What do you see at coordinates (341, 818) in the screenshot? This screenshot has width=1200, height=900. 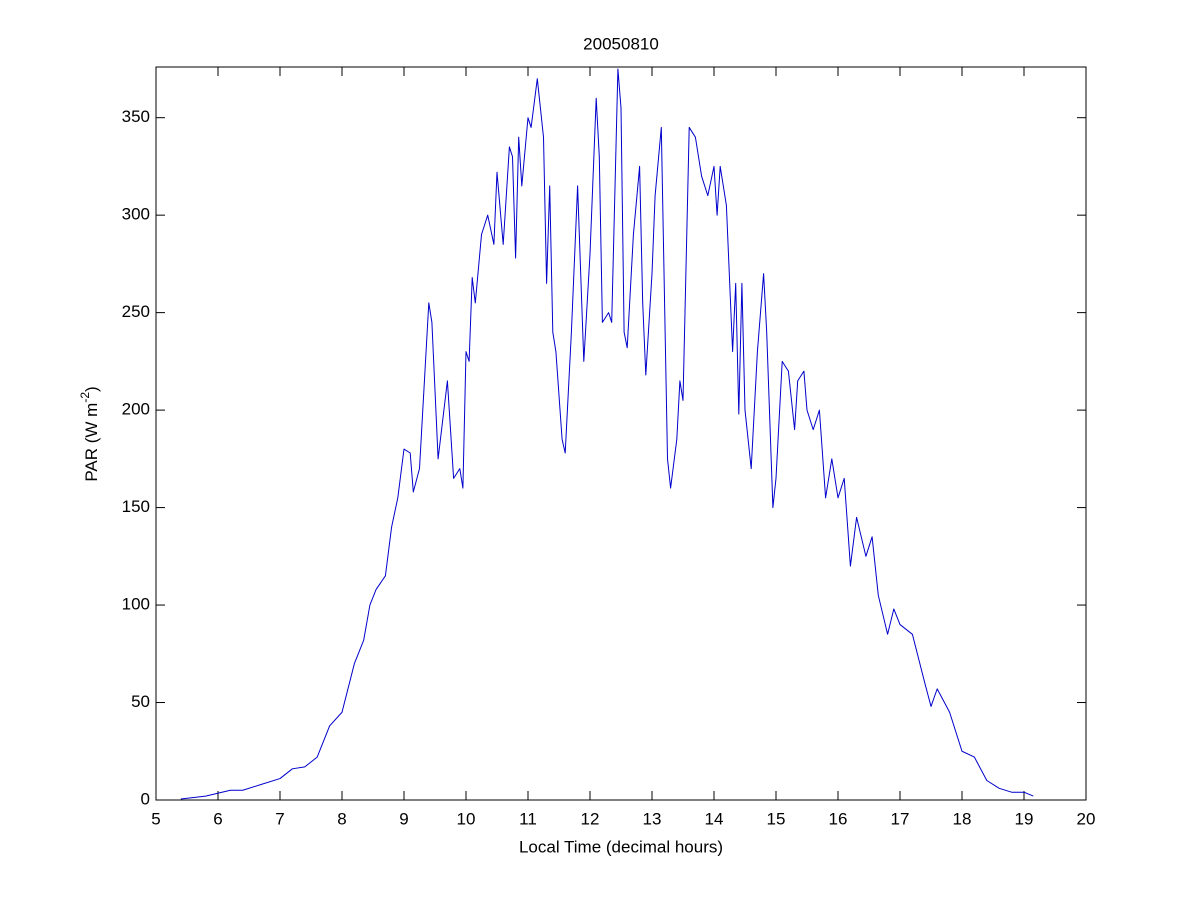 I see `x-tick-label: 8` at bounding box center [341, 818].